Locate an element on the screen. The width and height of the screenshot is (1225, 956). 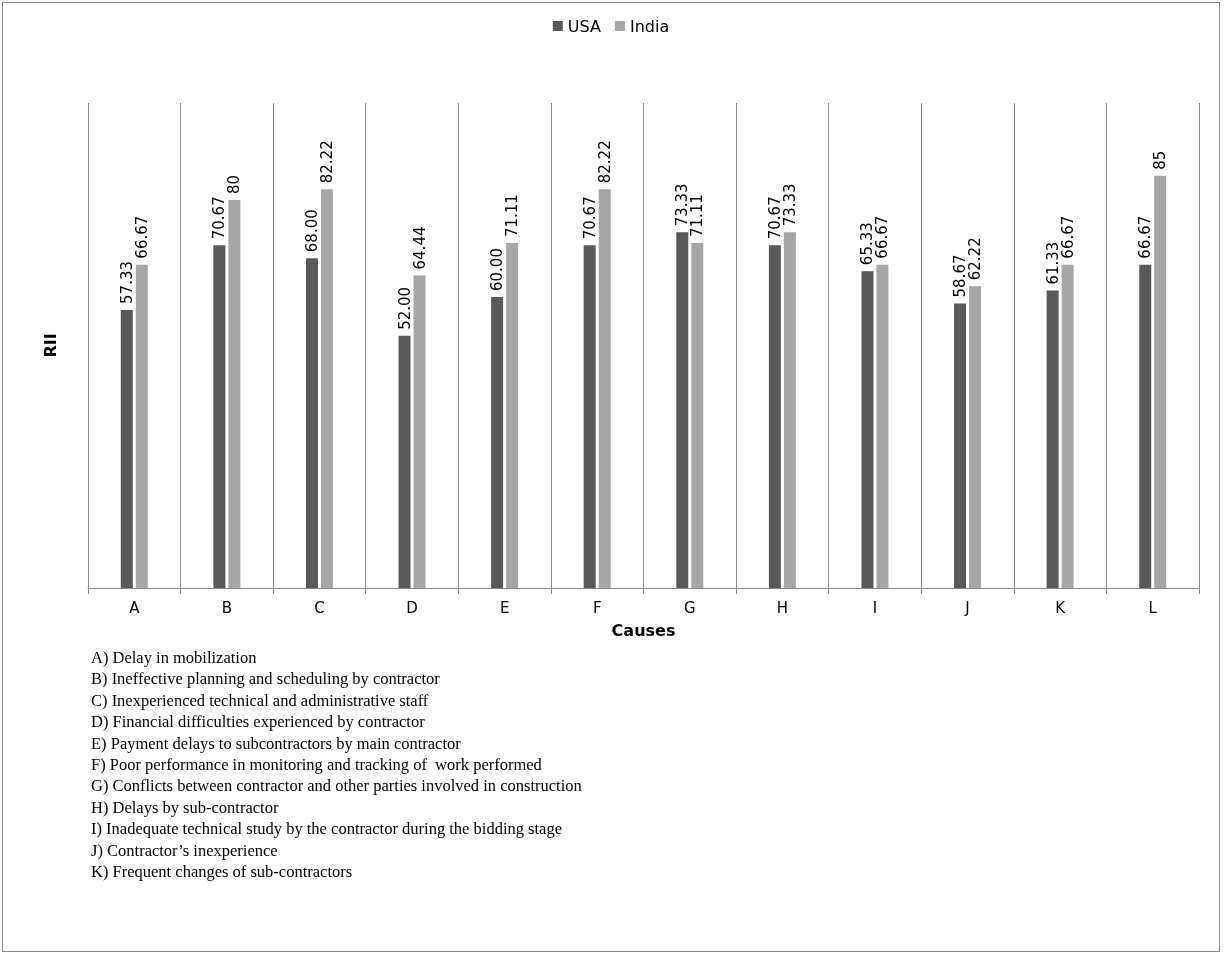
text: D) Financial difficulties experienced by contractor is located at coordinates (258, 722).